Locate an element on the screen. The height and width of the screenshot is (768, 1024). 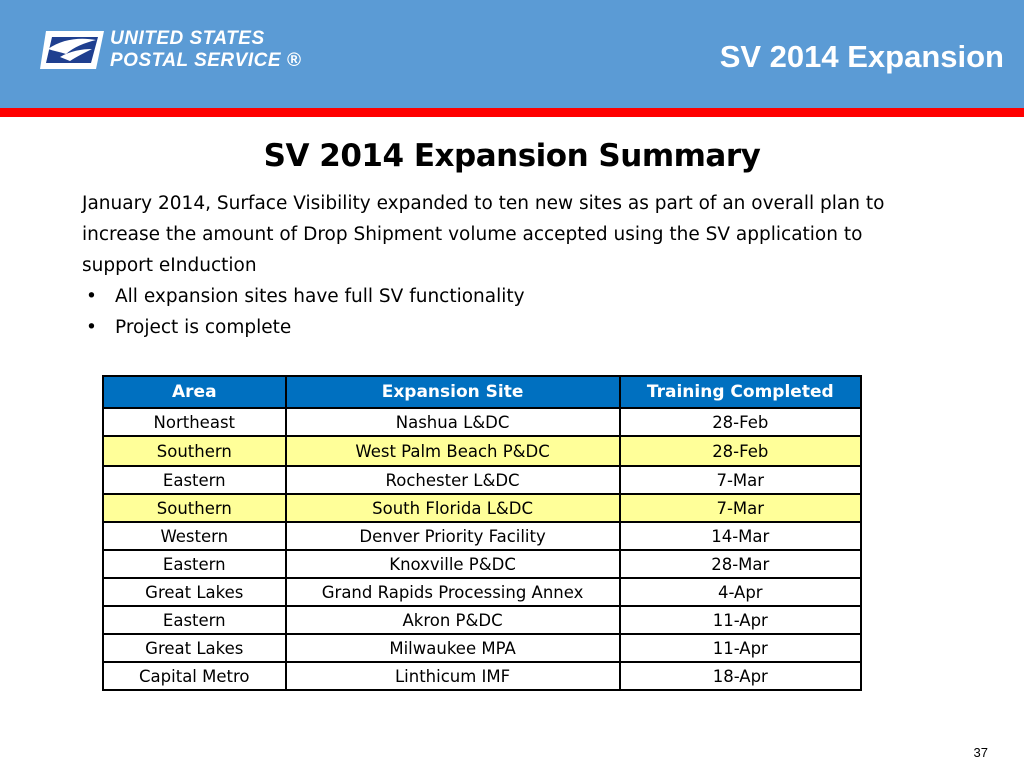
area-cell: Capital Metro is located at coordinates (194, 676).